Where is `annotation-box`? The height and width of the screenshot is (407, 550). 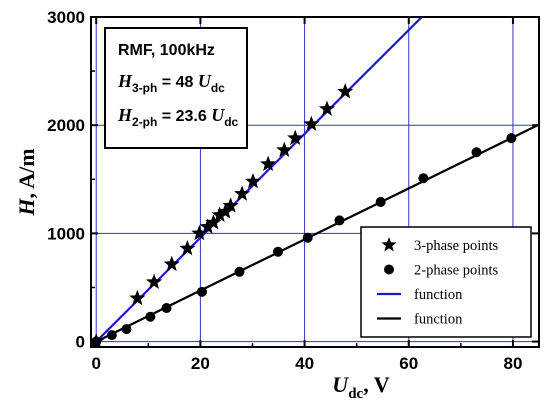
annotation-box is located at coordinates (176, 88).